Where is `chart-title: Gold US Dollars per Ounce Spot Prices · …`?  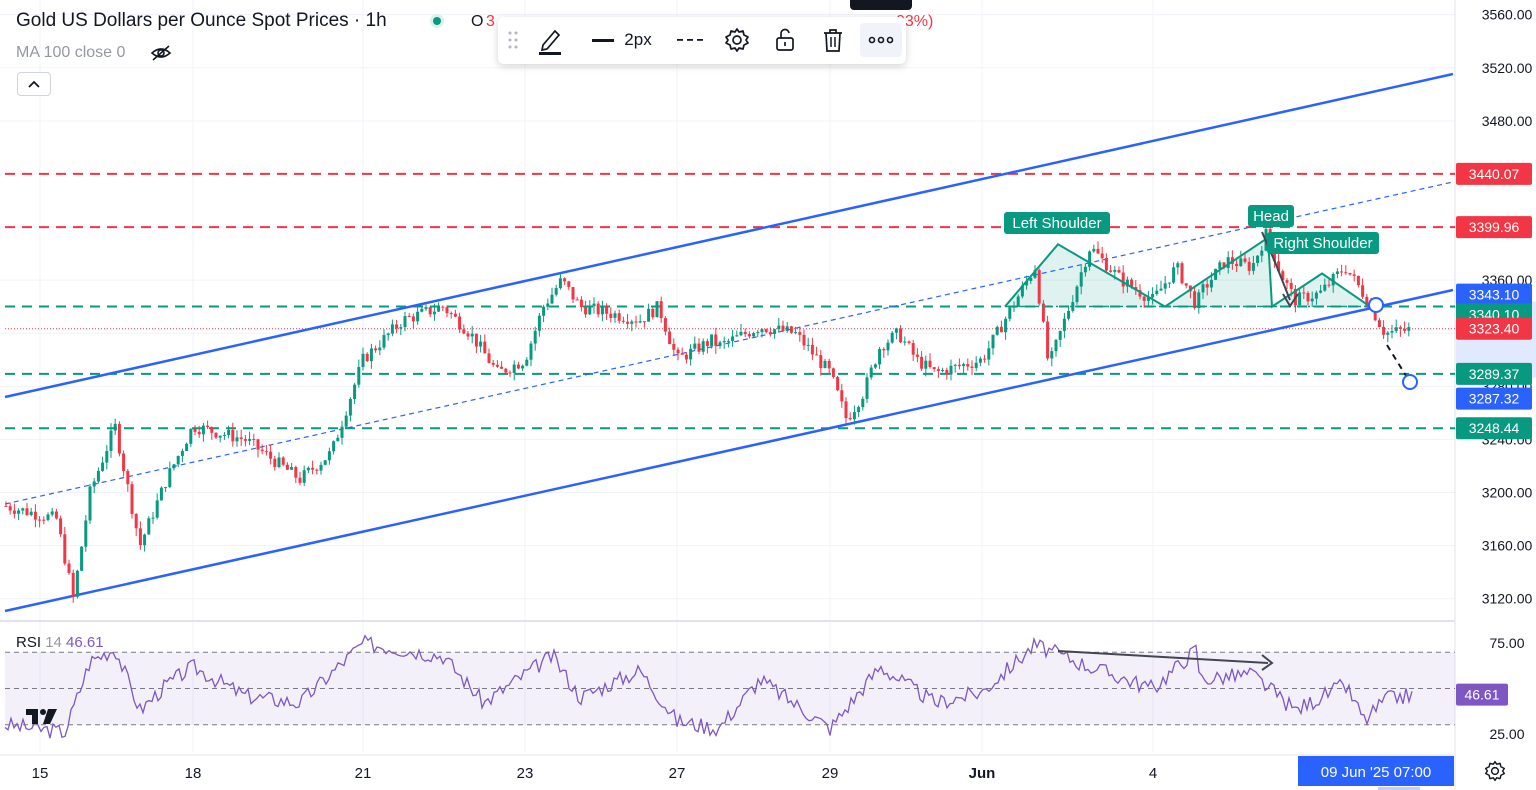 chart-title: Gold US Dollars per Ounce Spot Prices · … is located at coordinates (201, 20).